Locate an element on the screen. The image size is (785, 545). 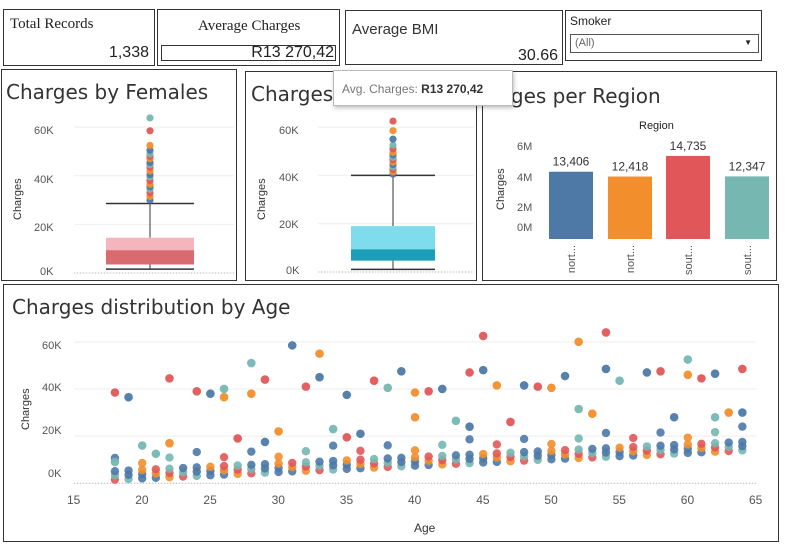
scatter-ytick-0k: 0K is located at coordinates (55, 474).